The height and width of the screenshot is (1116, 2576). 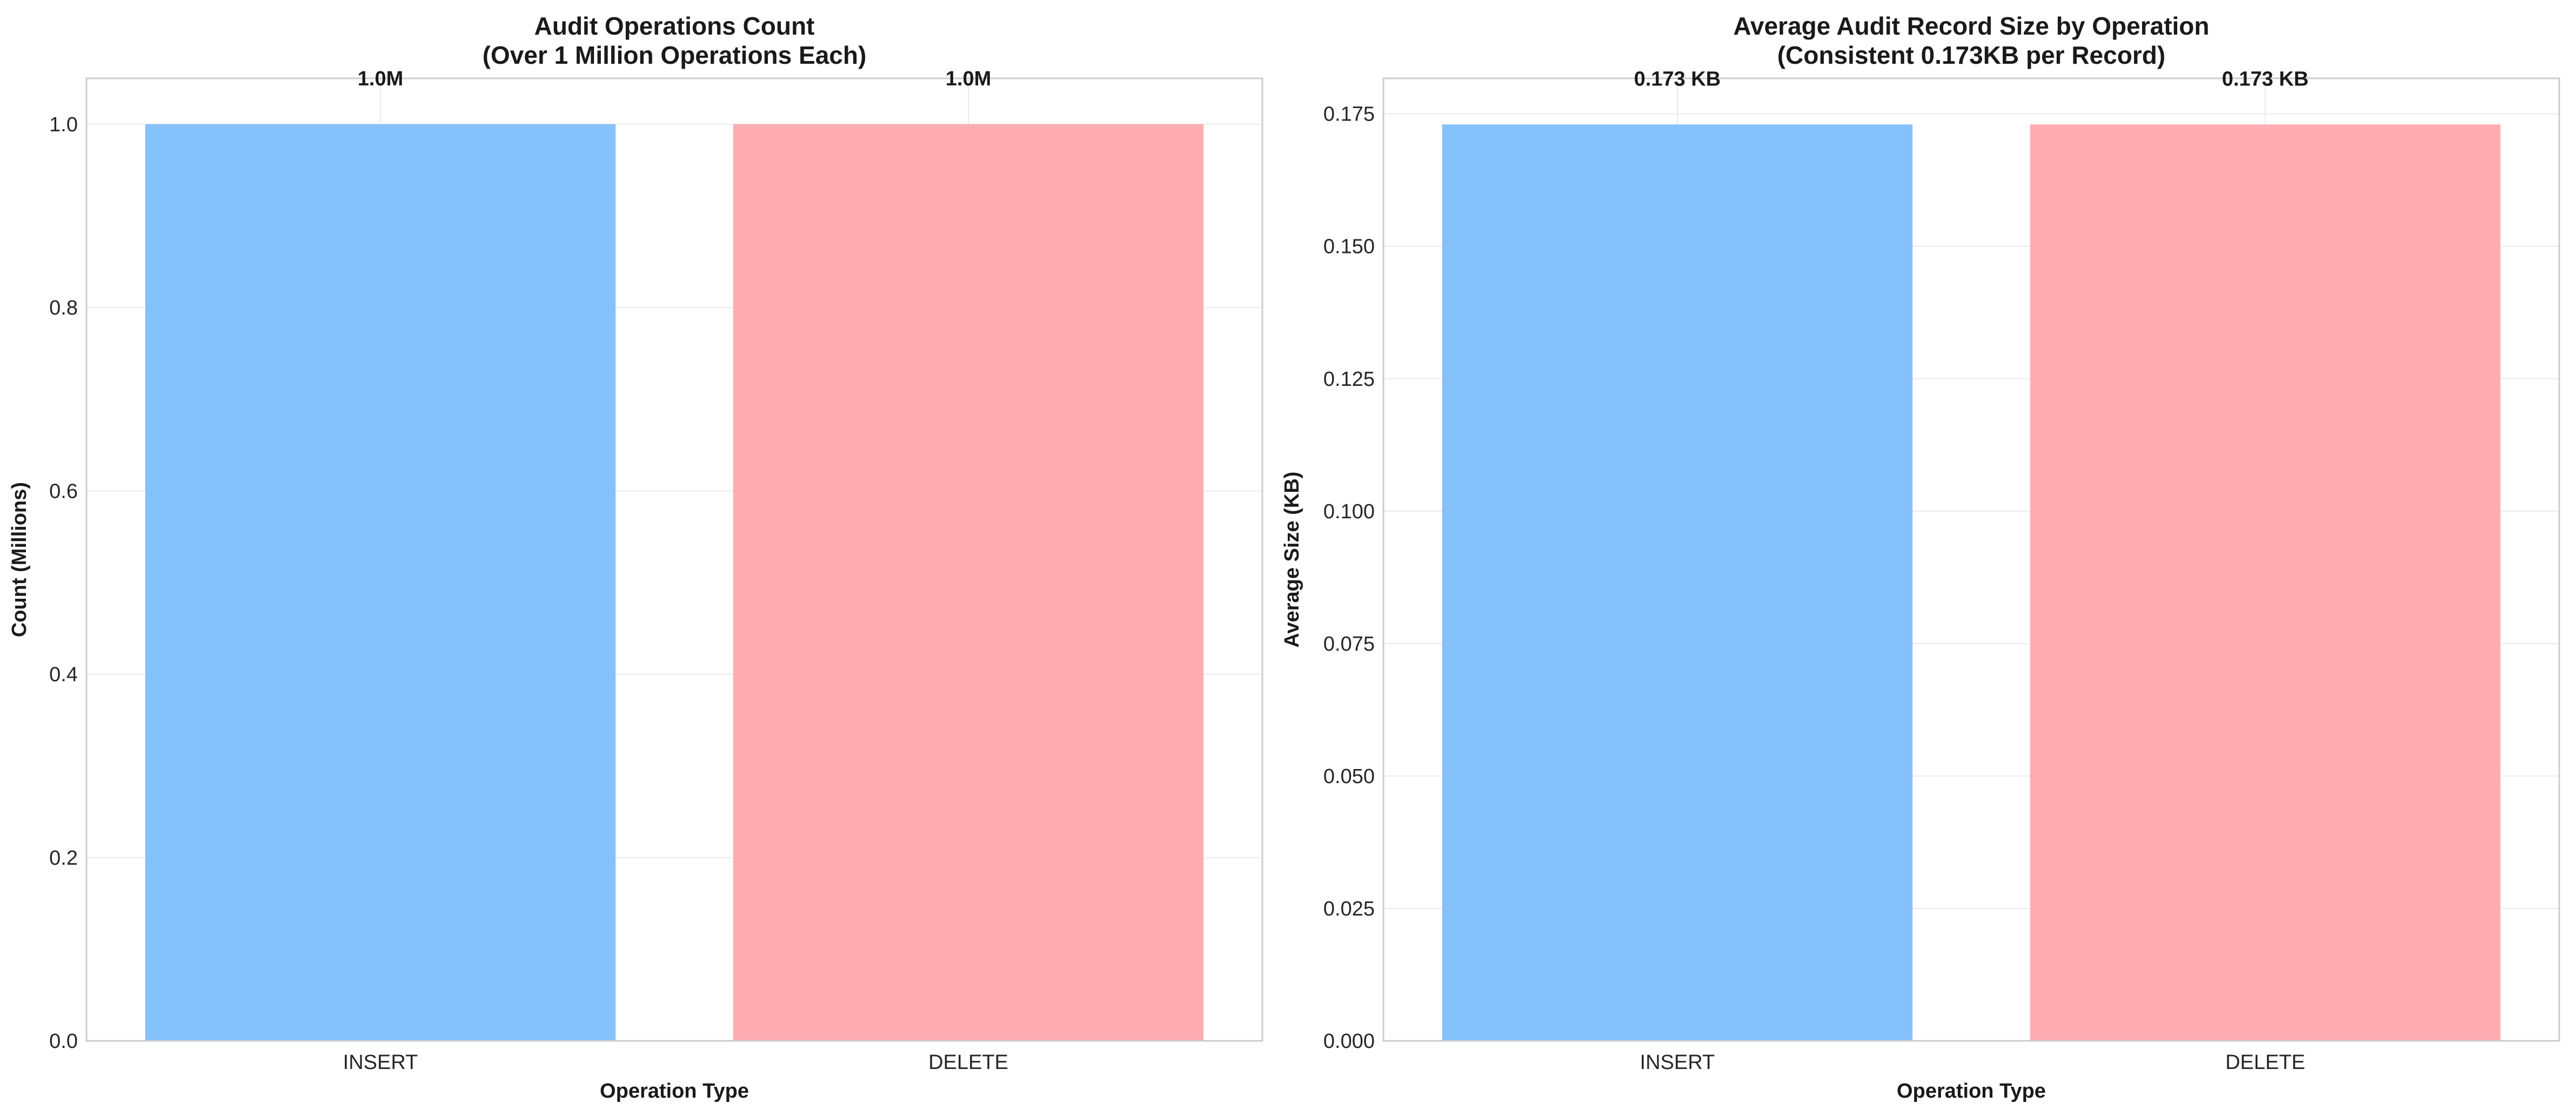 I want to click on chart-title: Audit Operations Count, so click(x=674, y=26).